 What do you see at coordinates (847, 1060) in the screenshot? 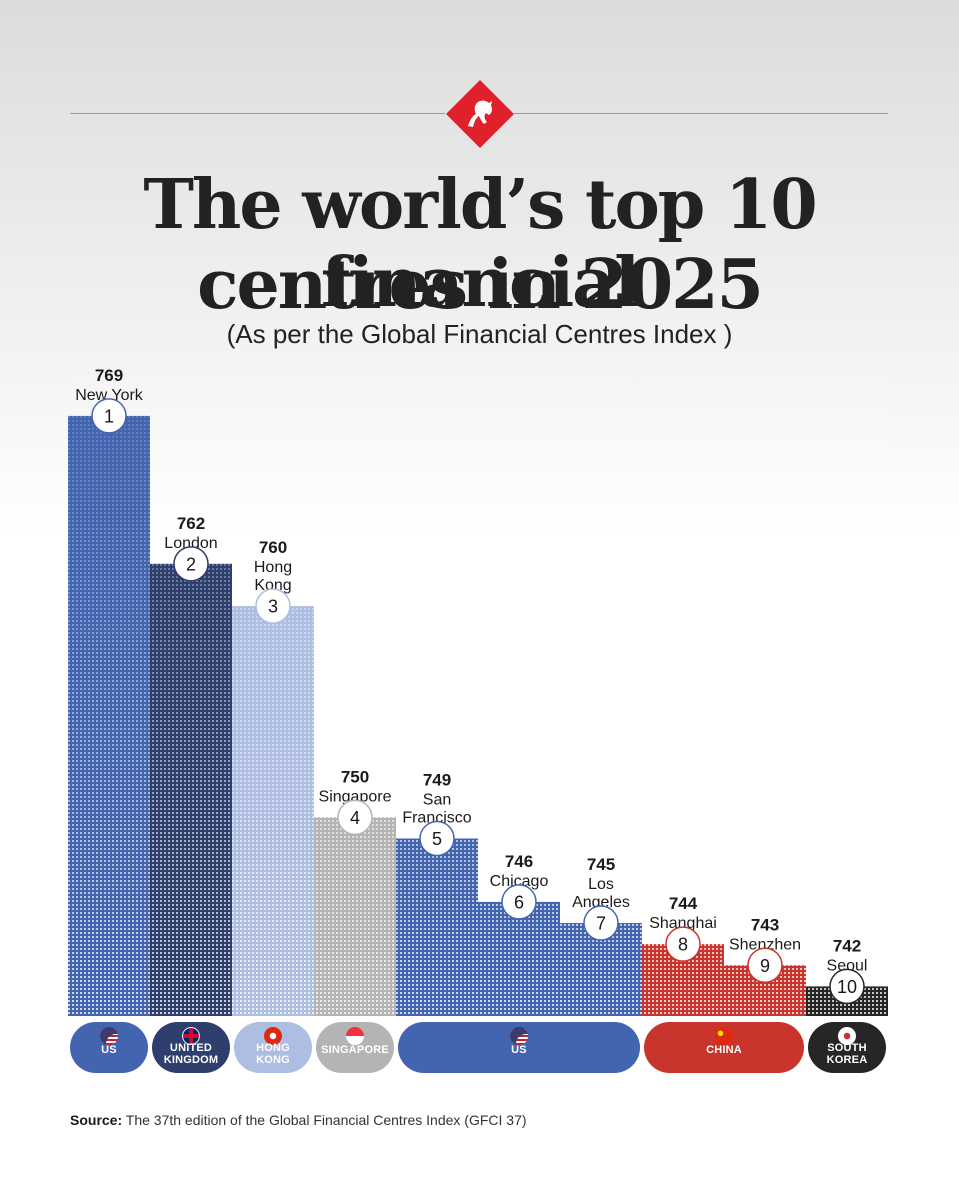
I see `country-label: KOREA` at bounding box center [847, 1060].